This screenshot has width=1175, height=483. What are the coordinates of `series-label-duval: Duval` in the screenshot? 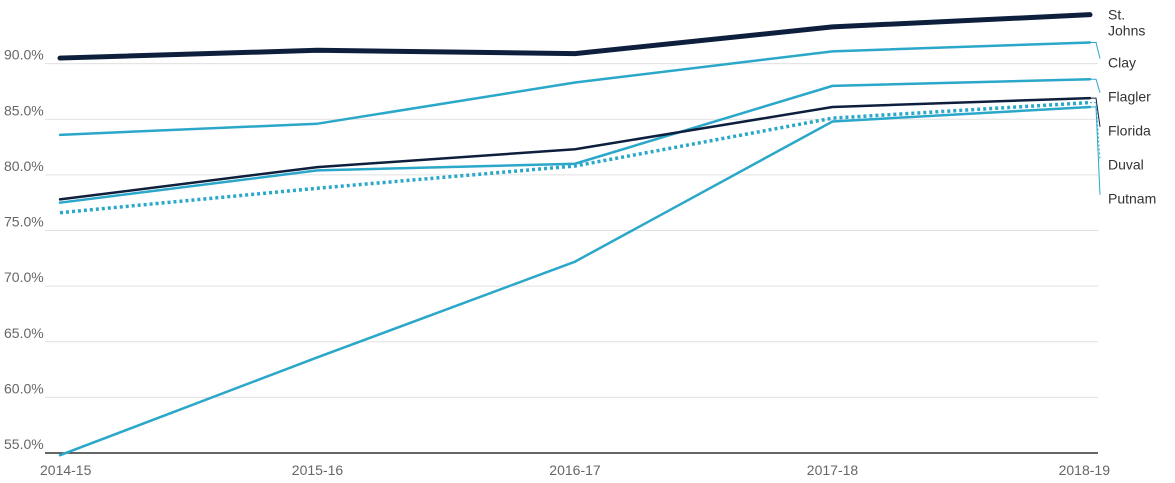 It's located at (1126, 165).